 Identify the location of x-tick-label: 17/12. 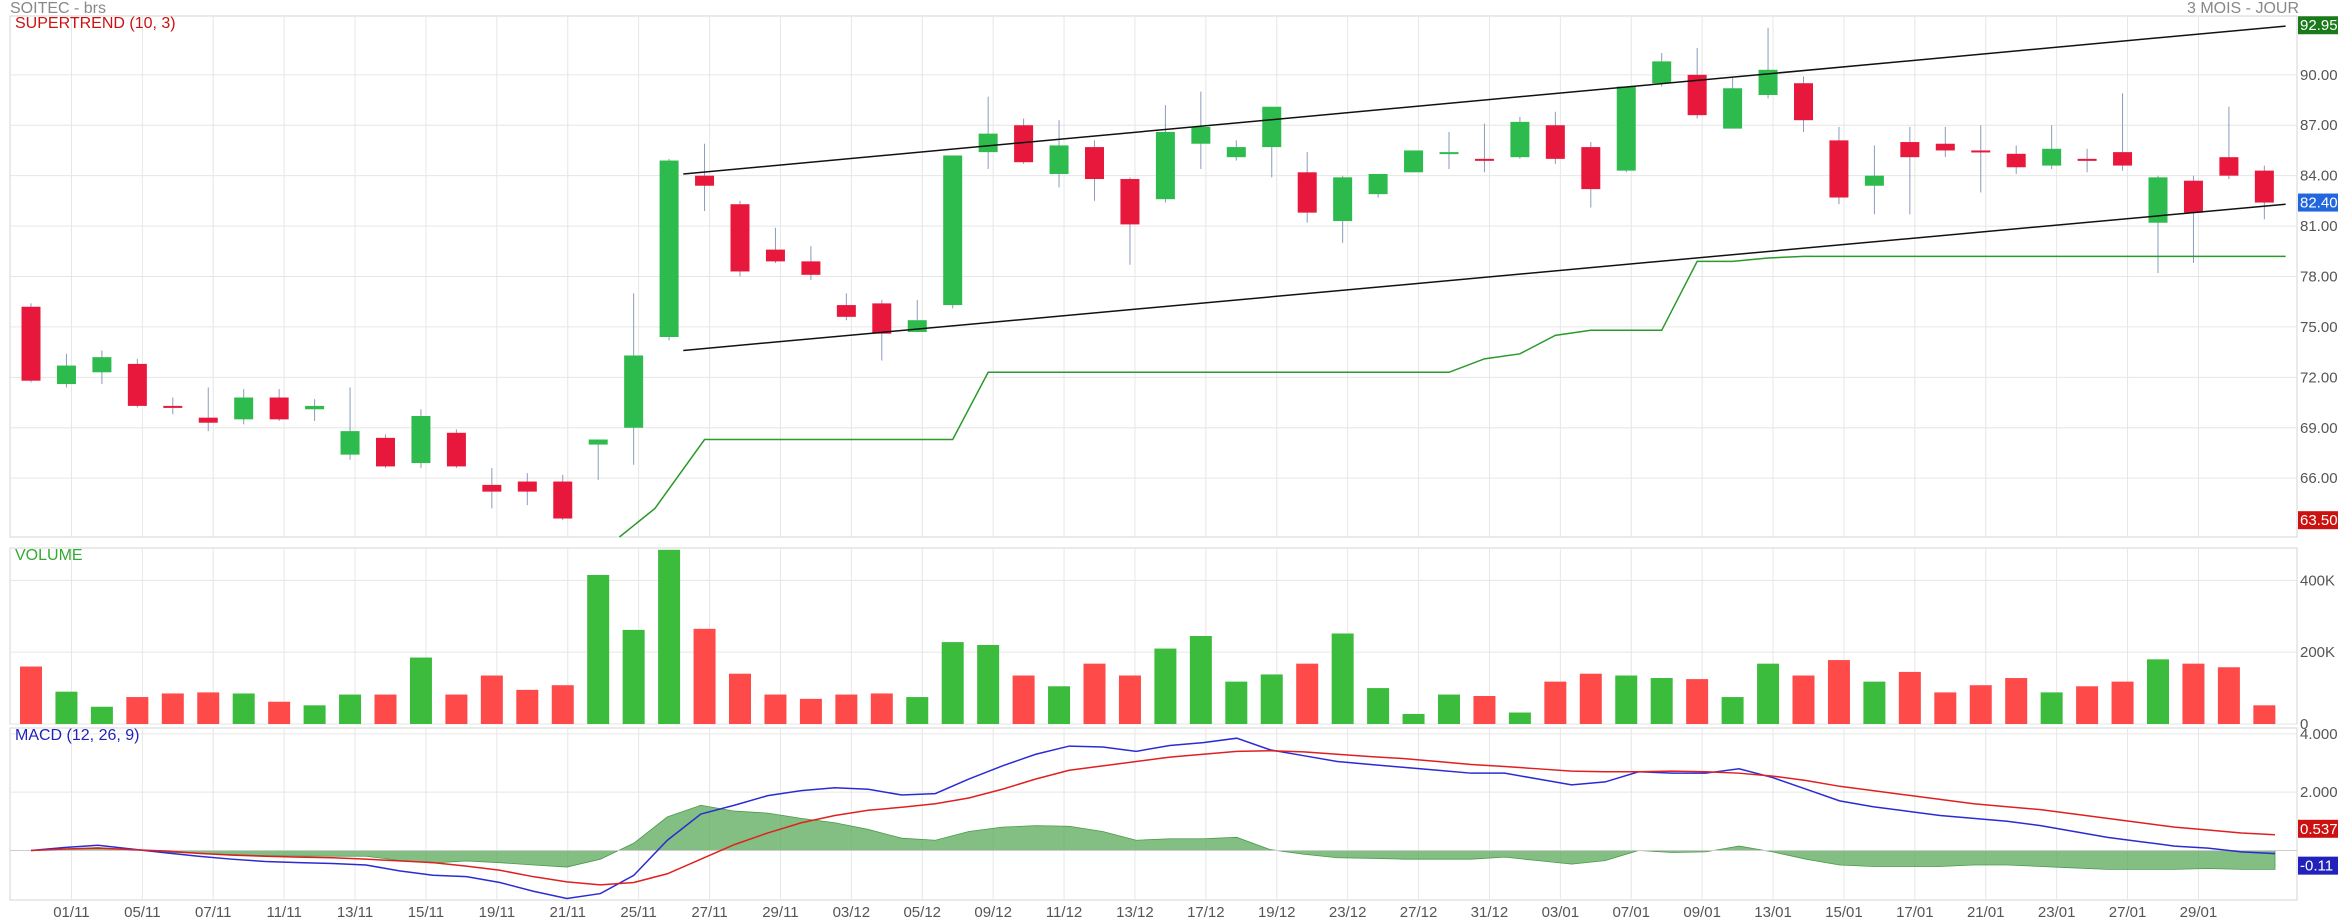
(1206, 912).